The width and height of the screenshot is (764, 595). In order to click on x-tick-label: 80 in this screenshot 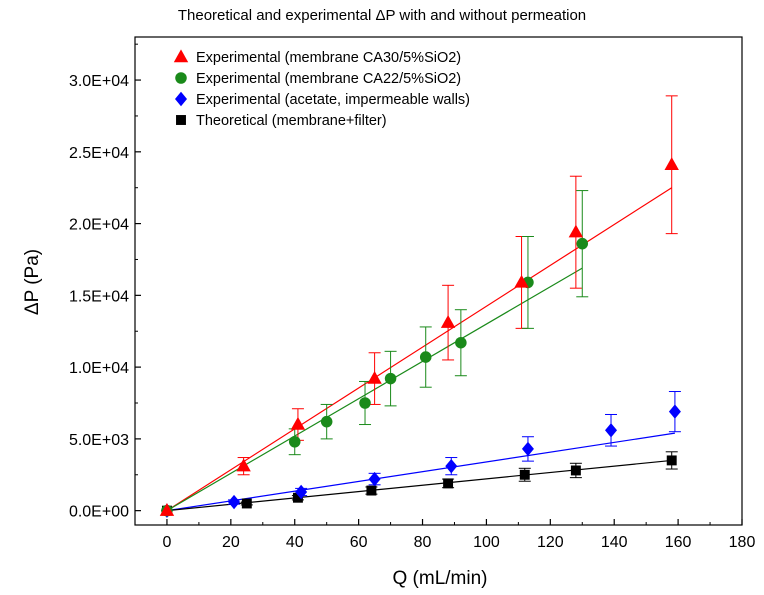, I will do `click(423, 542)`.